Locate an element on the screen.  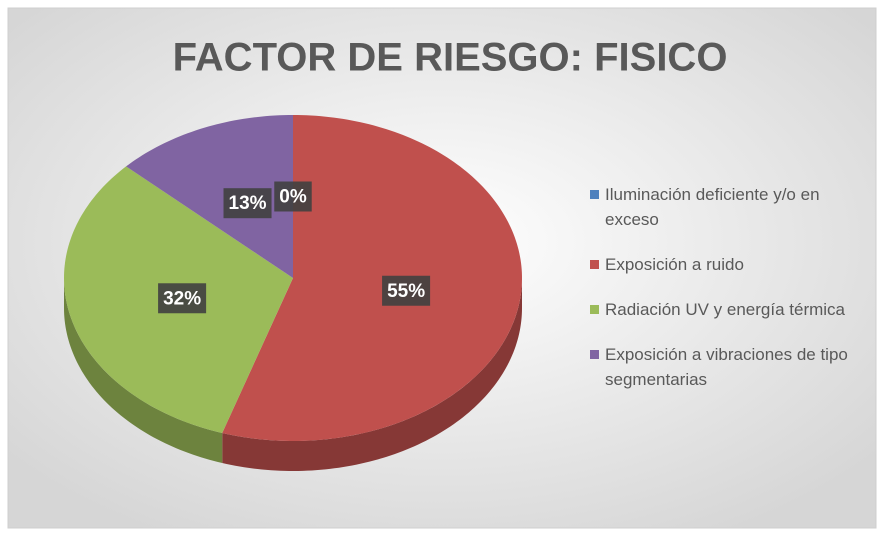
data-label-group: 13% is located at coordinates (247, 203).